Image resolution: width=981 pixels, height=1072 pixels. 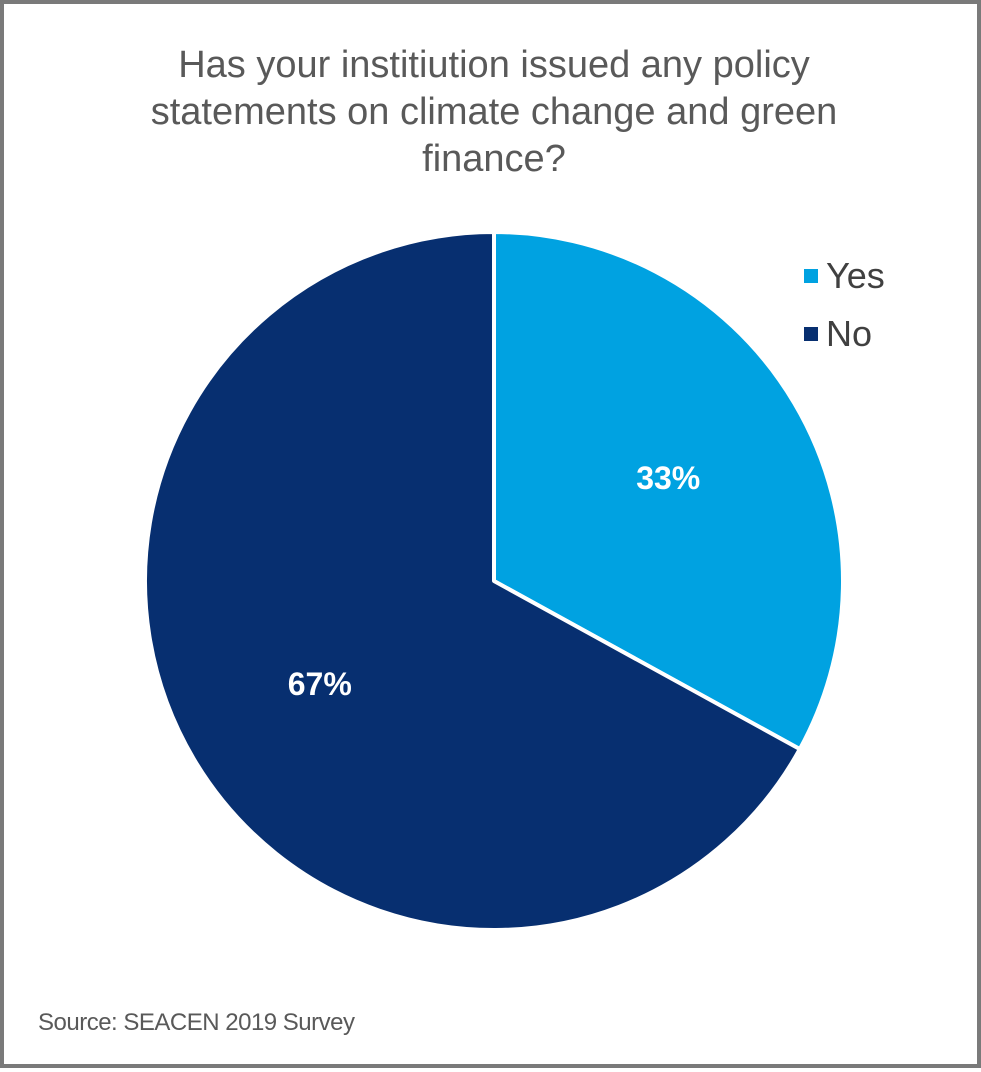 What do you see at coordinates (811, 276) in the screenshot?
I see `legend-swatch-yes` at bounding box center [811, 276].